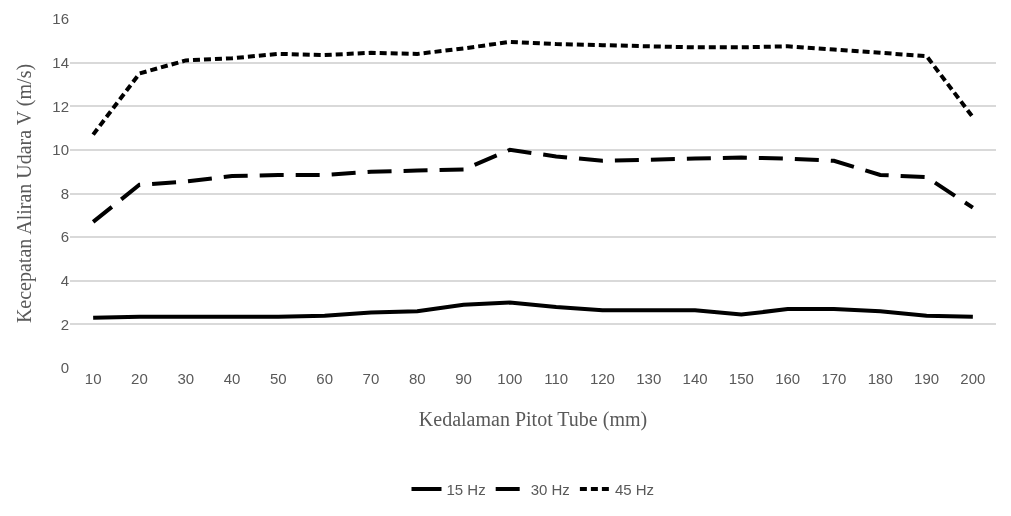  What do you see at coordinates (695, 378) in the screenshot?
I see `x-tick-label: 140` at bounding box center [695, 378].